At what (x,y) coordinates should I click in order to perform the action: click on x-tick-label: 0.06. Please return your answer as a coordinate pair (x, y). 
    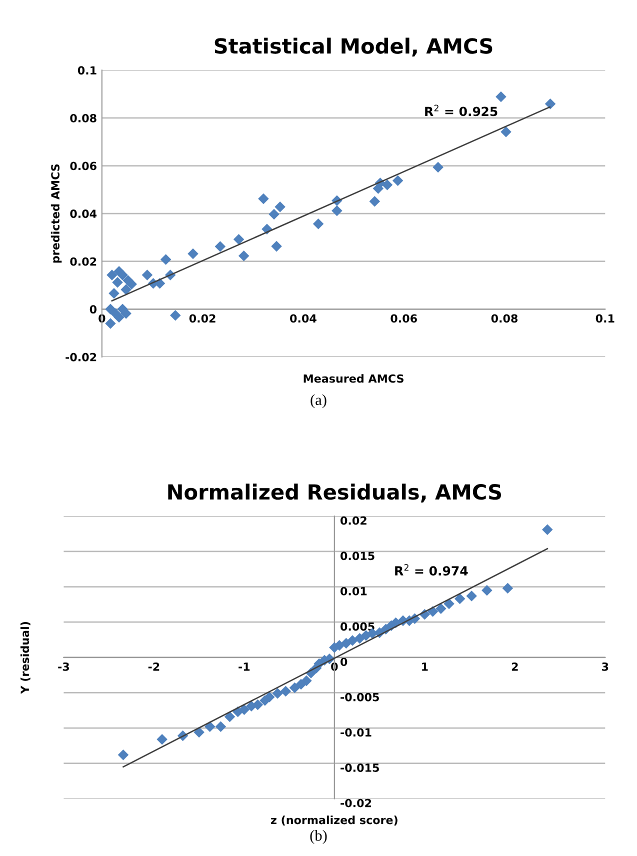
    Looking at the image, I should click on (403, 318).